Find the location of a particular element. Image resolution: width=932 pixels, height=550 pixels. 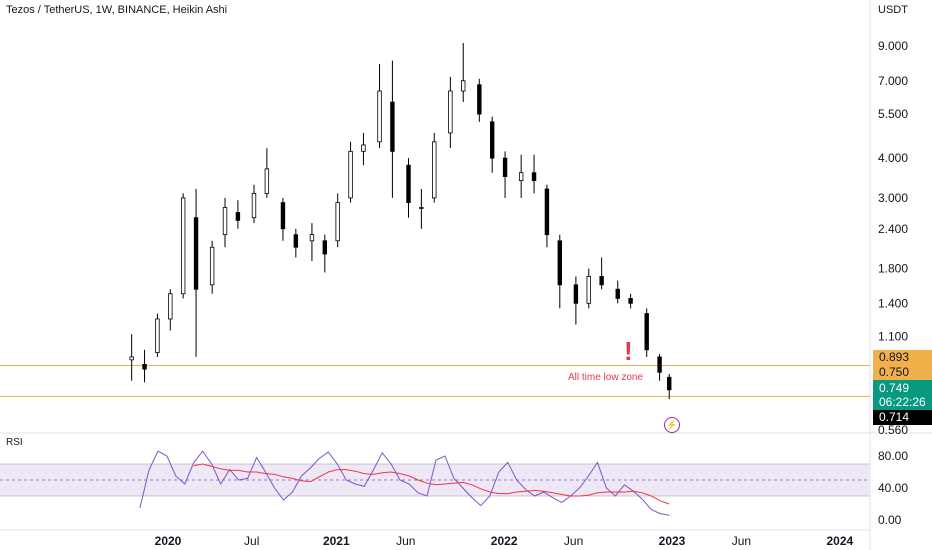

rsi-ma-line is located at coordinates (431, 484).